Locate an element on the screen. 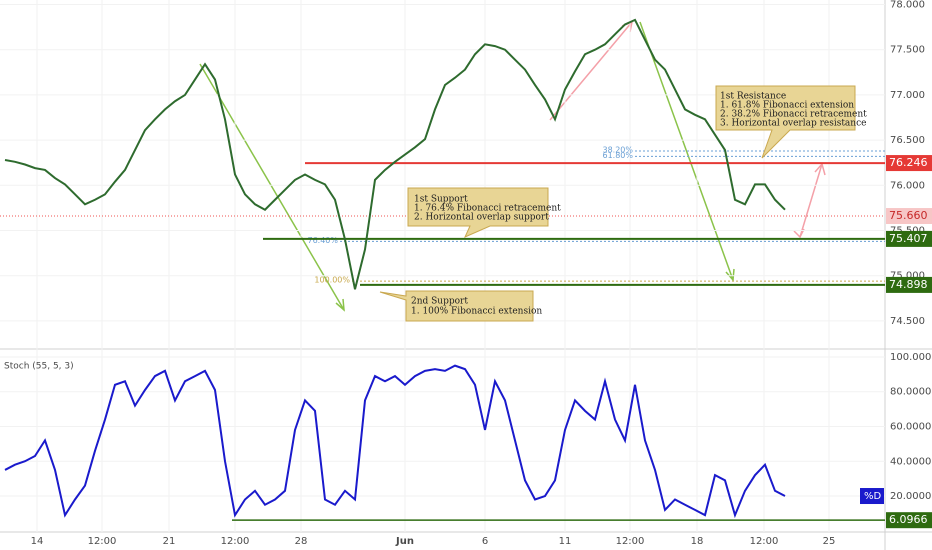 Image resolution: width=932 pixels, height=550 pixels. callout: 2nd Support 1. 100% Fibonacci extension is located at coordinates (460, 306).